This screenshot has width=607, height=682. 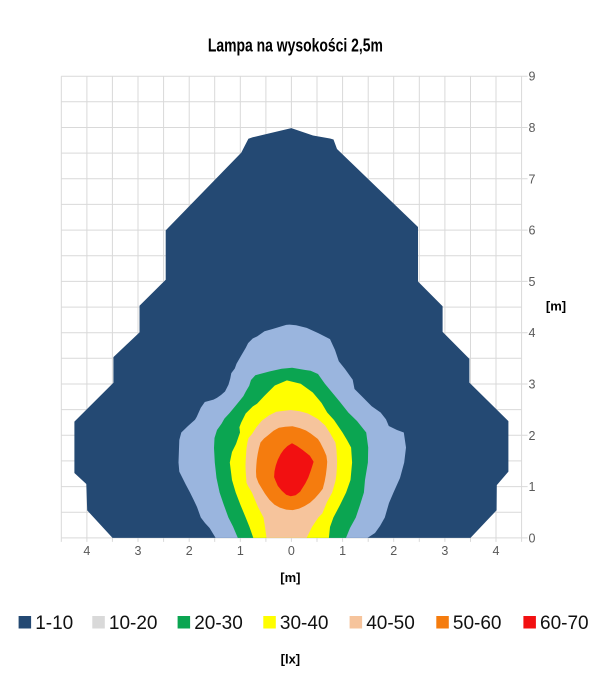 I want to click on svg-text: 10-20, so click(x=133, y=623).